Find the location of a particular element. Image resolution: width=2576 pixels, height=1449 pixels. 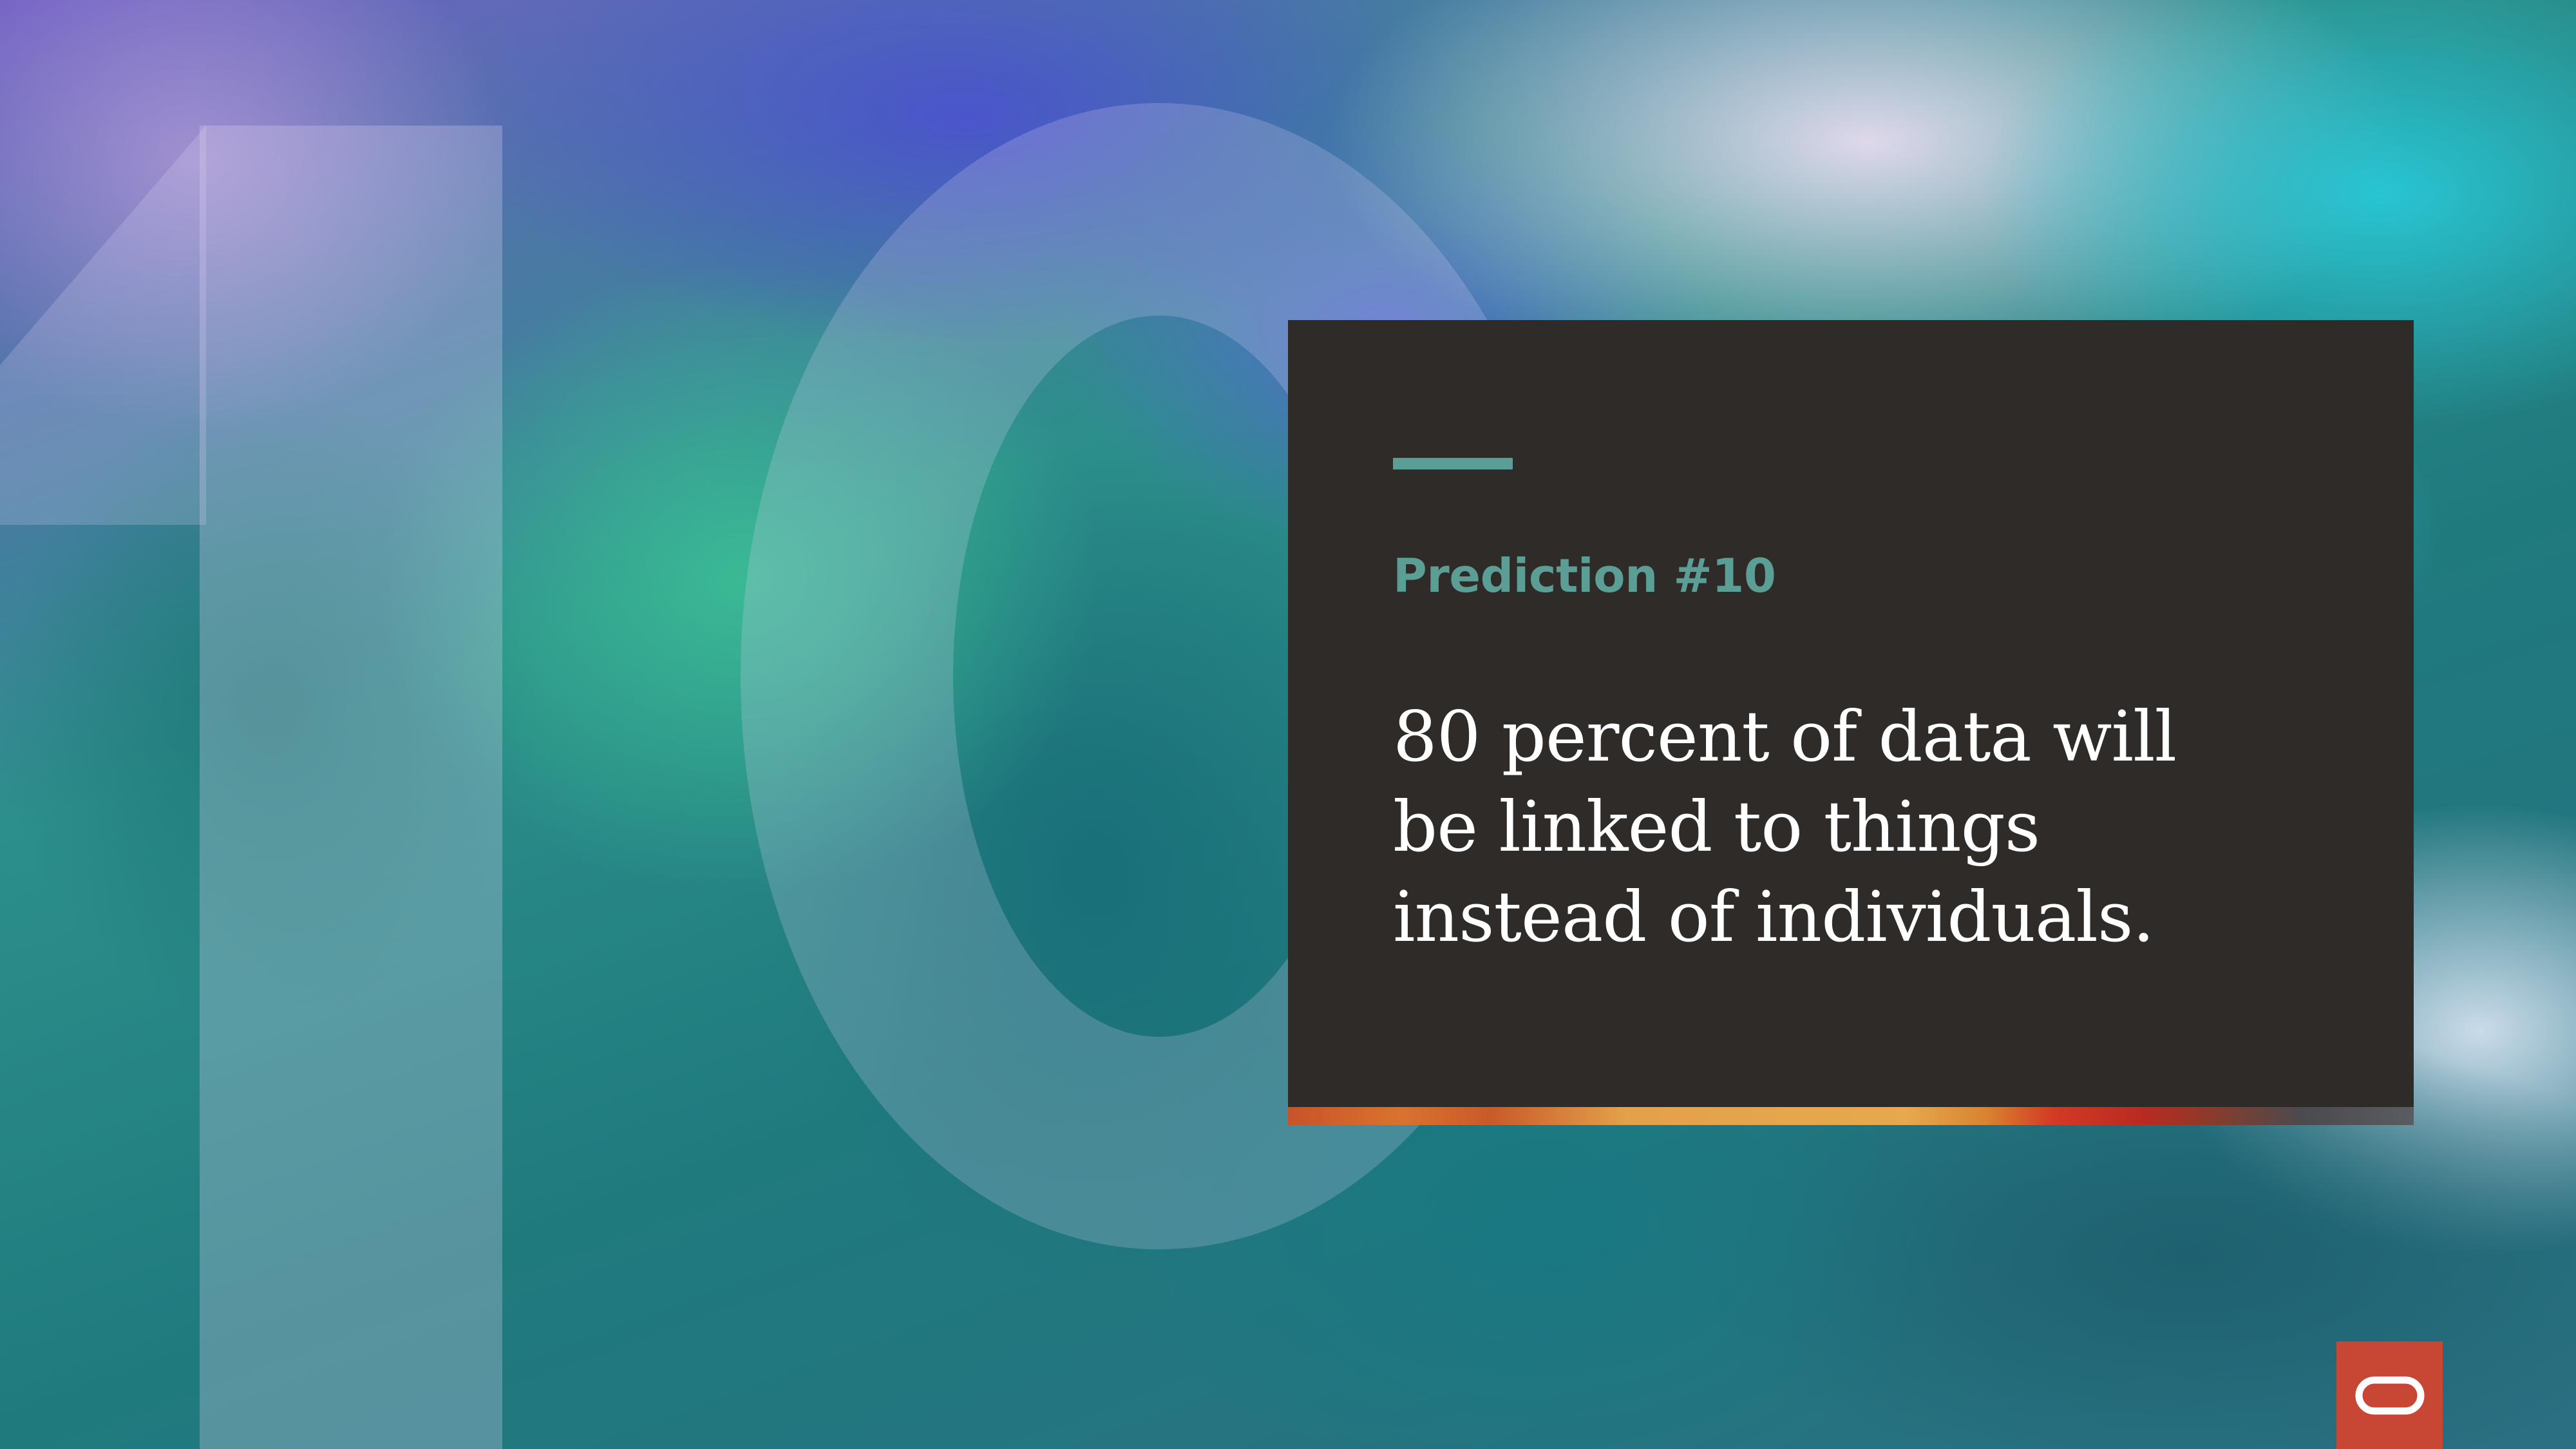

headline-line: be linked to things is located at coordinates (1717, 827).